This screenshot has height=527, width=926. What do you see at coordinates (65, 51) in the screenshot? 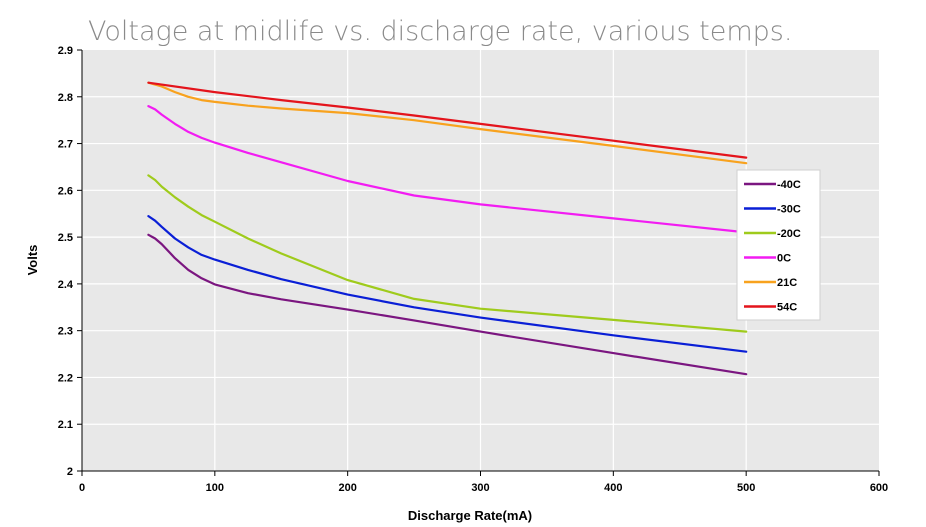
I see `y-tick-label: 2.9` at bounding box center [65, 51].